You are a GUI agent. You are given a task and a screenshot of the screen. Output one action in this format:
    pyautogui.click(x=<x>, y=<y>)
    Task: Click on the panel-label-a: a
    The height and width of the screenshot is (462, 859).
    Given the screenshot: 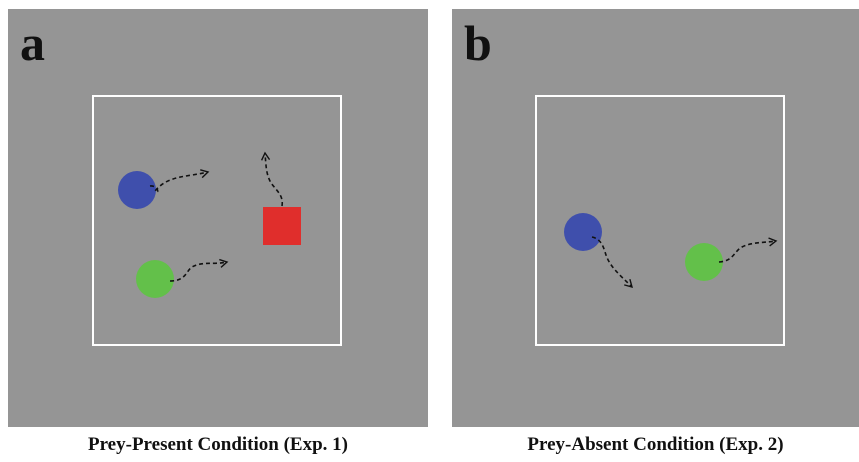 What is the action you would take?
    pyautogui.click(x=32, y=43)
    